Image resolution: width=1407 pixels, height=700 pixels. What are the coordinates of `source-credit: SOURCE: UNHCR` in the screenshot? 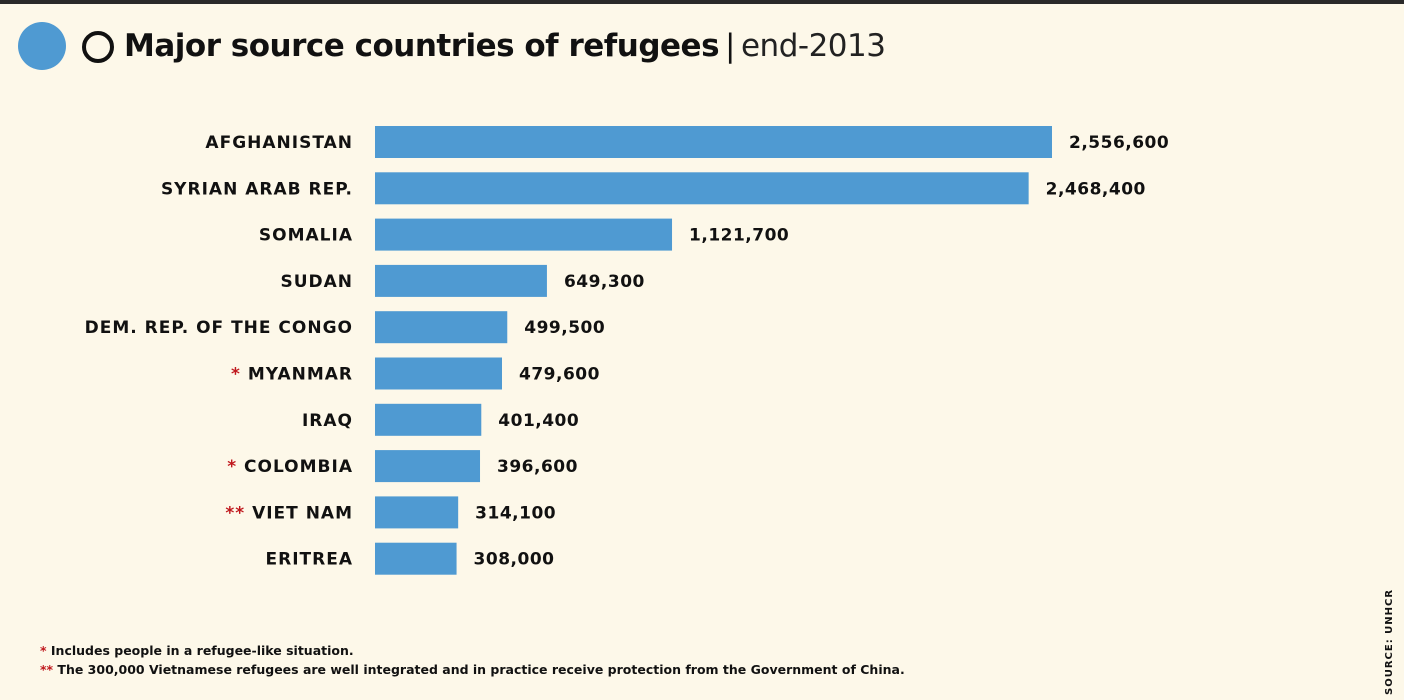 It's located at (1389, 641).